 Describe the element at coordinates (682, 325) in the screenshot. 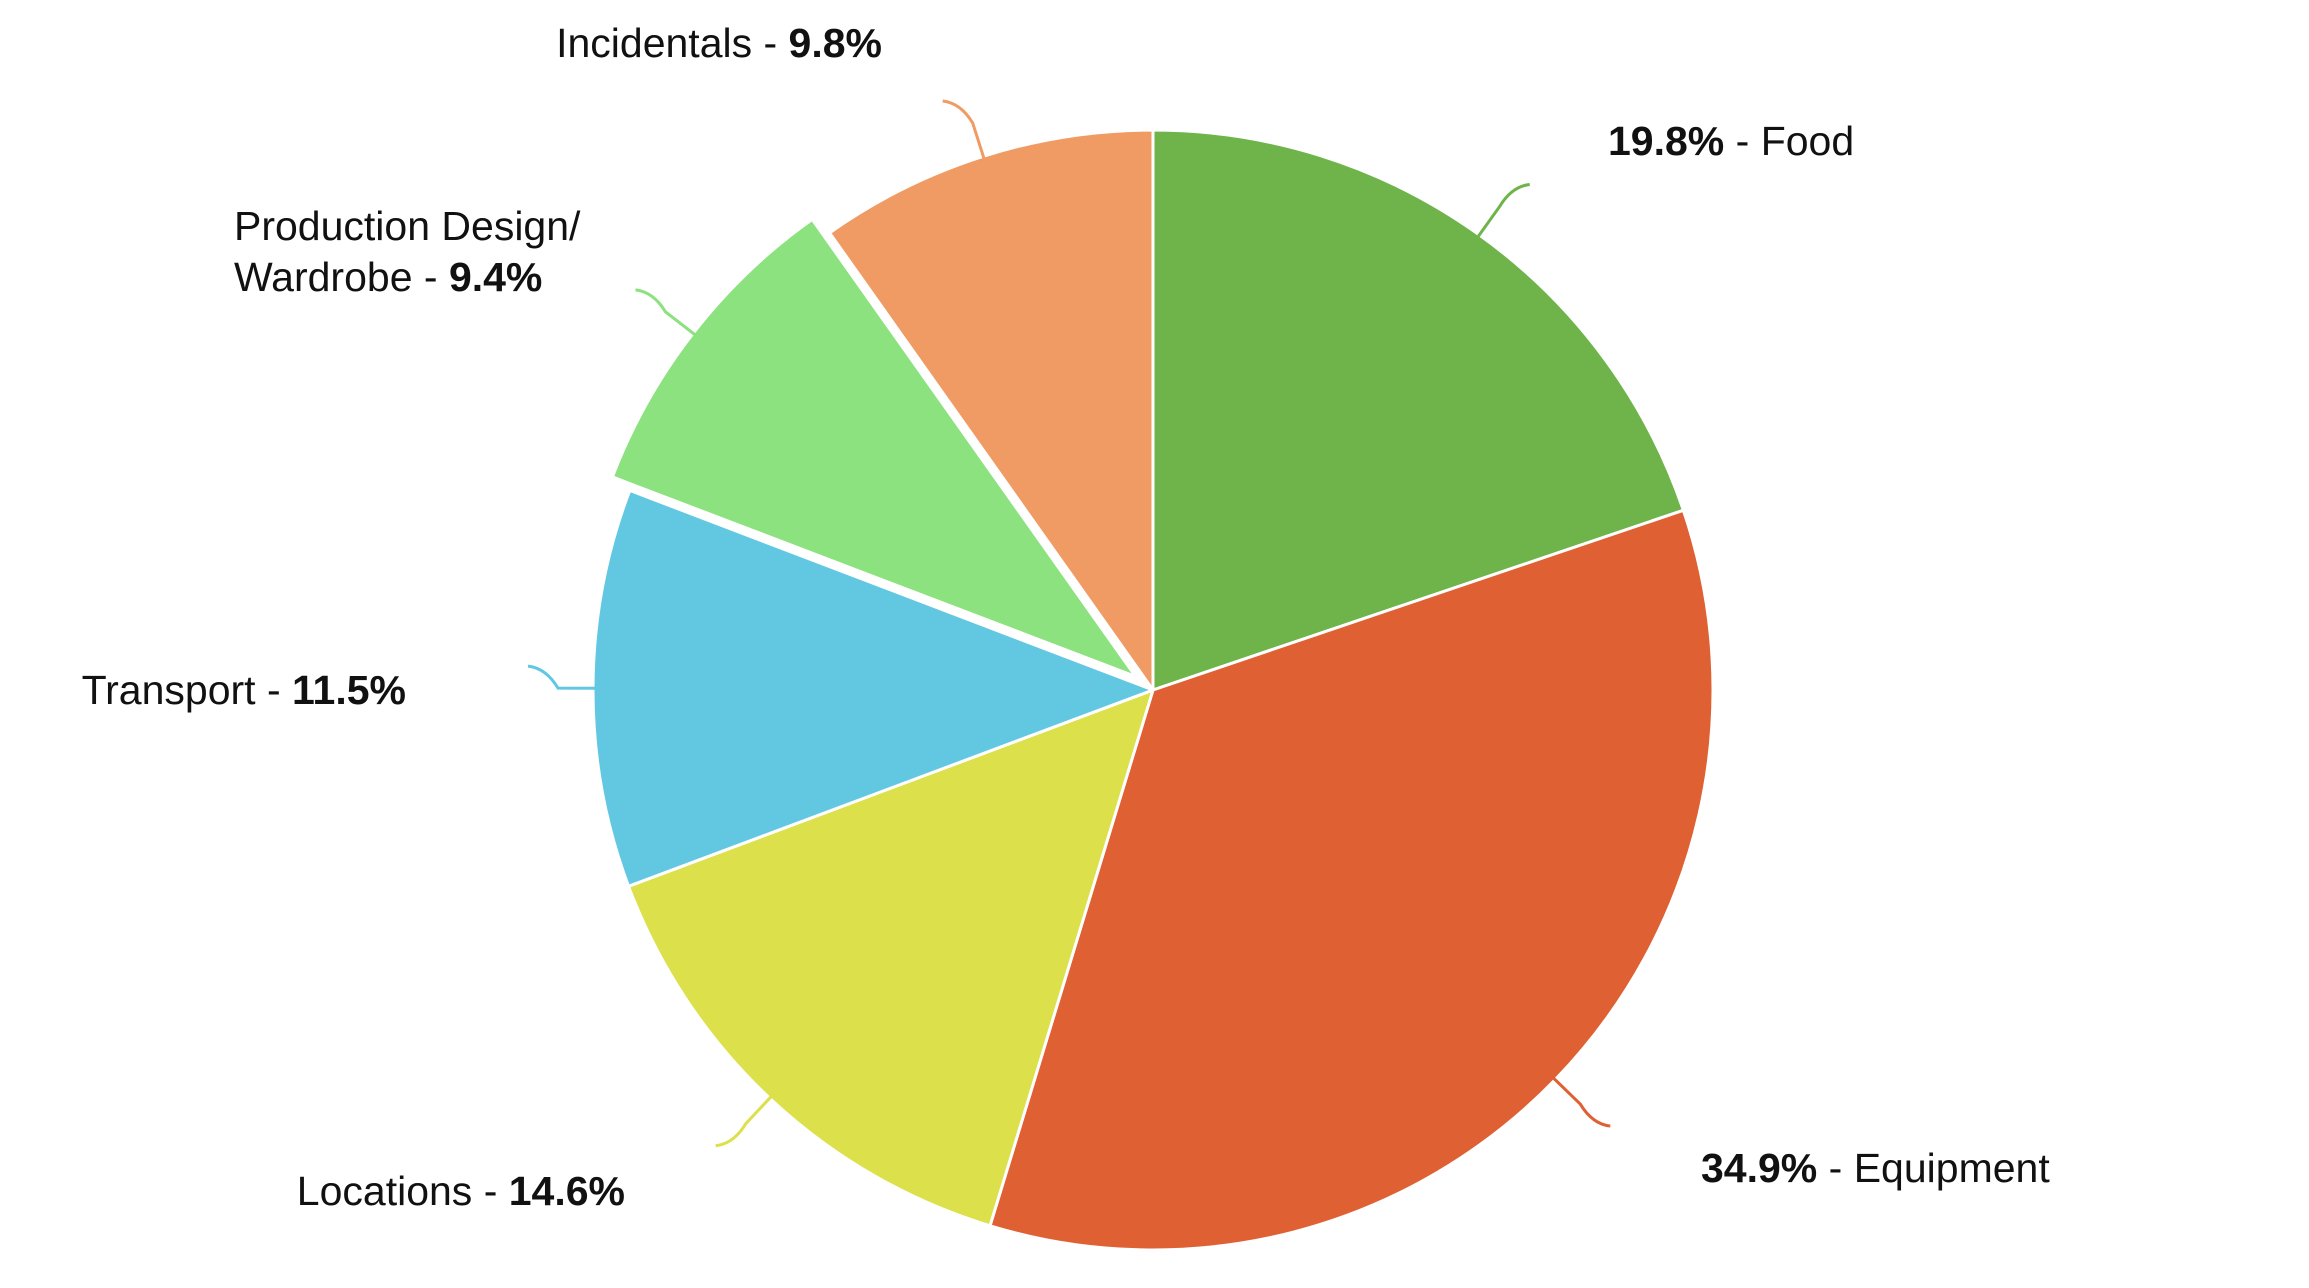

I see `leader-line-production-design-wardrobe` at that location.